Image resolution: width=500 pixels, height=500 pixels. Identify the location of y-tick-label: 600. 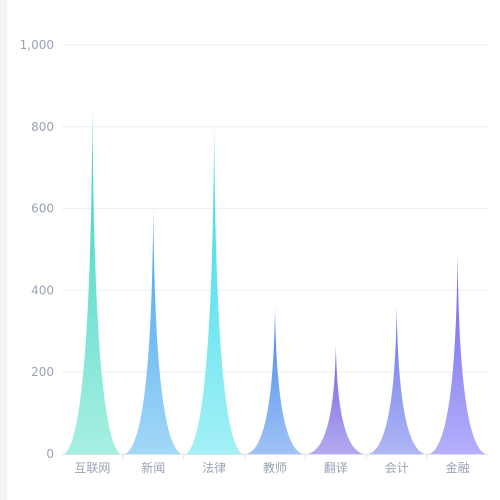
(42, 209).